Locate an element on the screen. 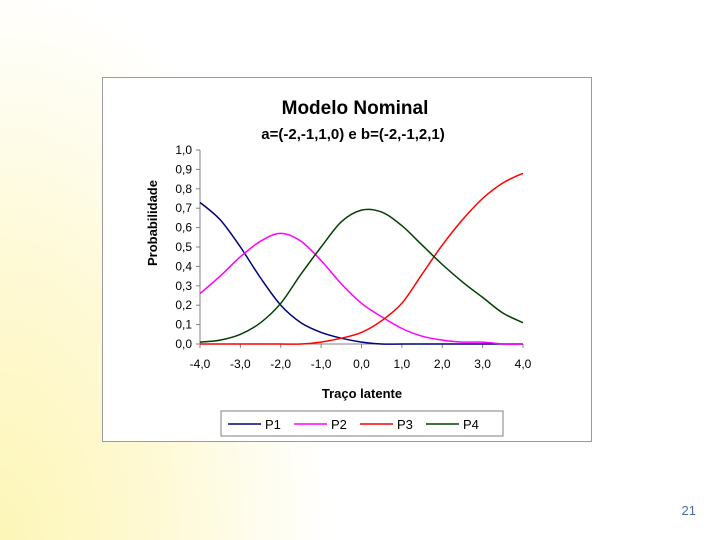 Image resolution: width=720 pixels, height=540 pixels. x-axis-label: Traço latente is located at coordinates (362, 393).